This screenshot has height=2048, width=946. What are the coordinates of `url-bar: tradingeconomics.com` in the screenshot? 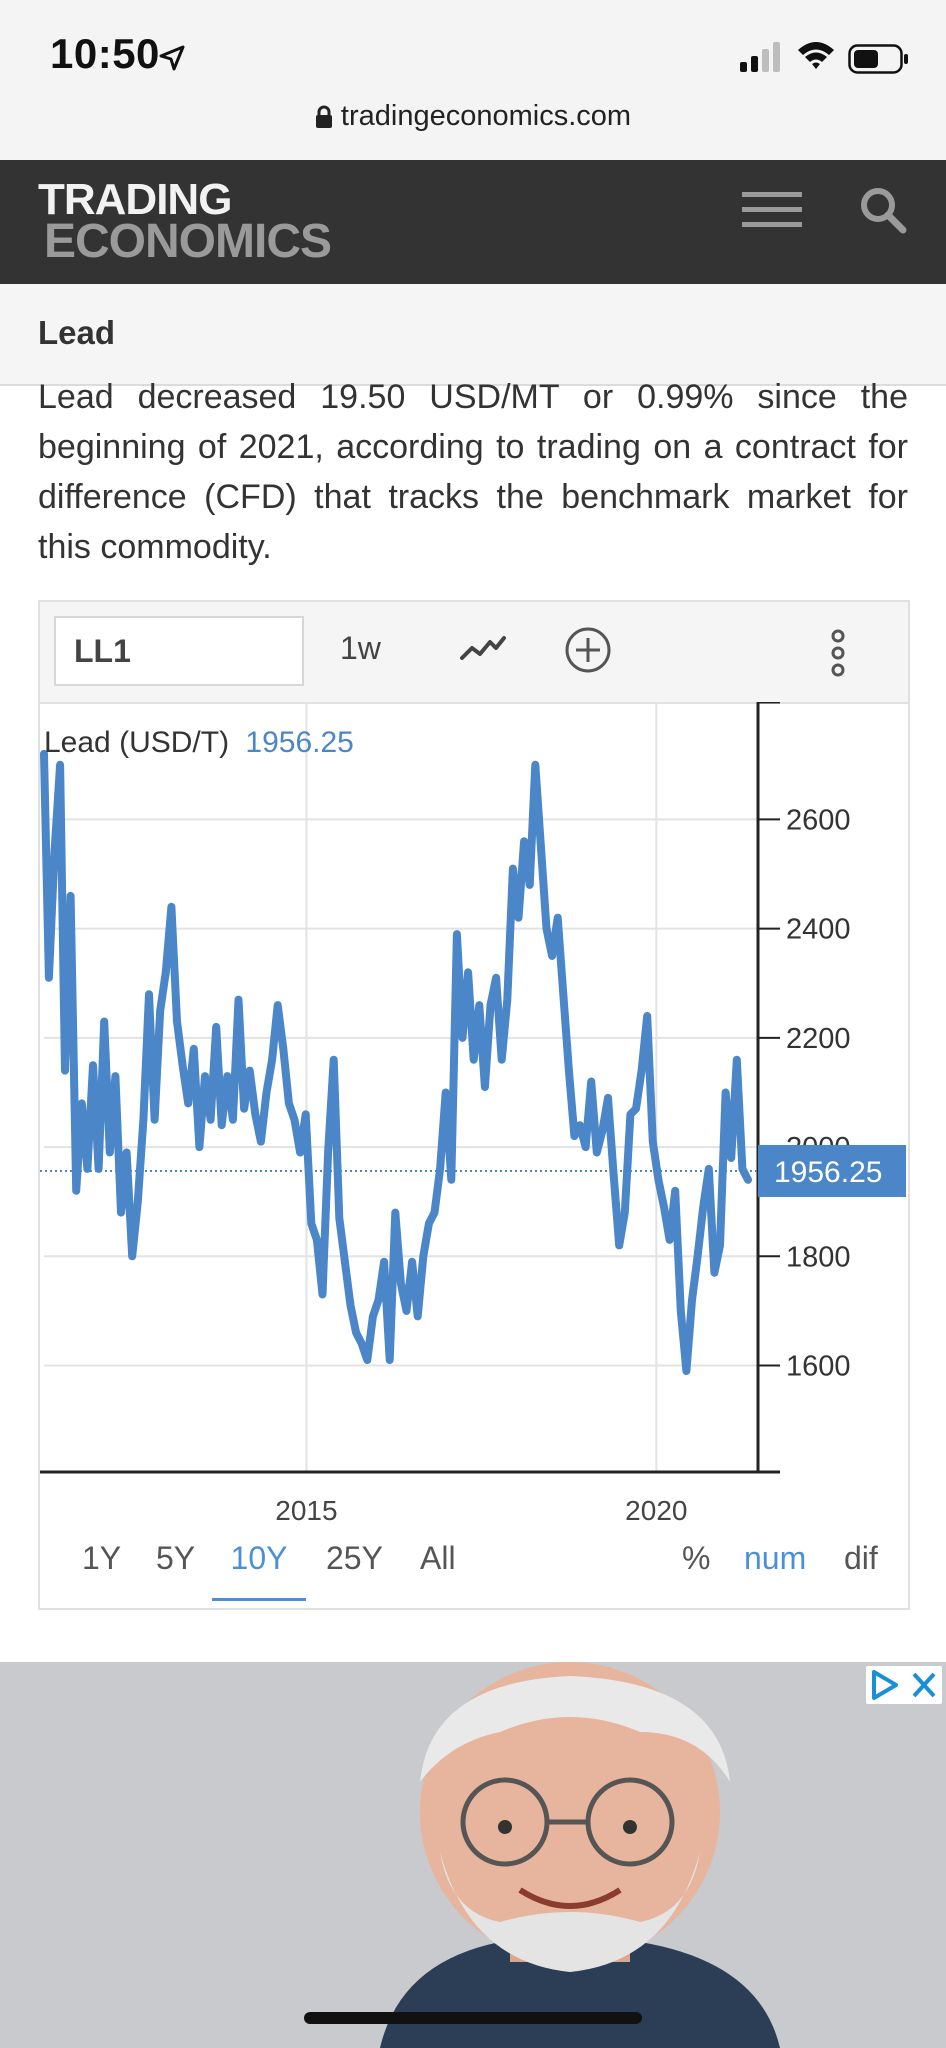 It's located at (473, 116).